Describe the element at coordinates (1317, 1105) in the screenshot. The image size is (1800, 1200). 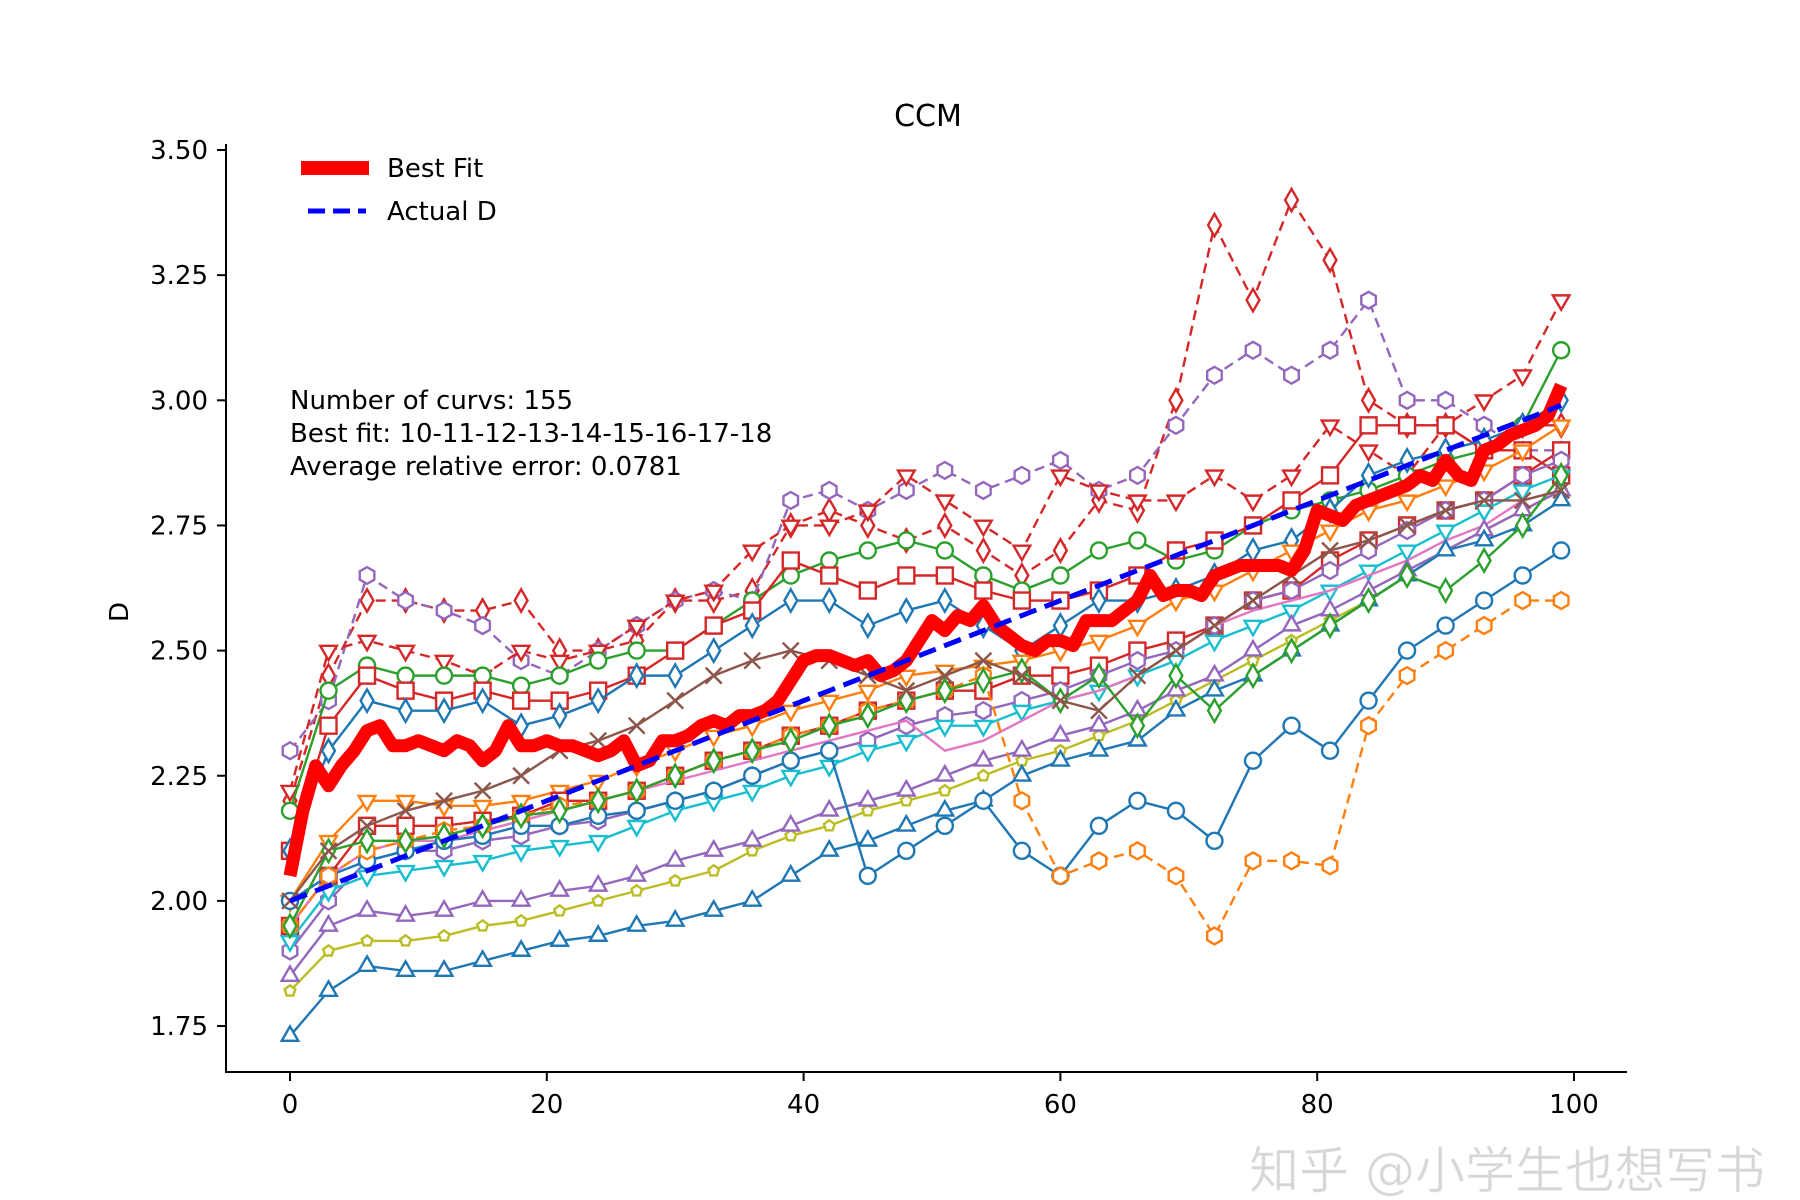
I see `x-tick-label: 80` at that location.